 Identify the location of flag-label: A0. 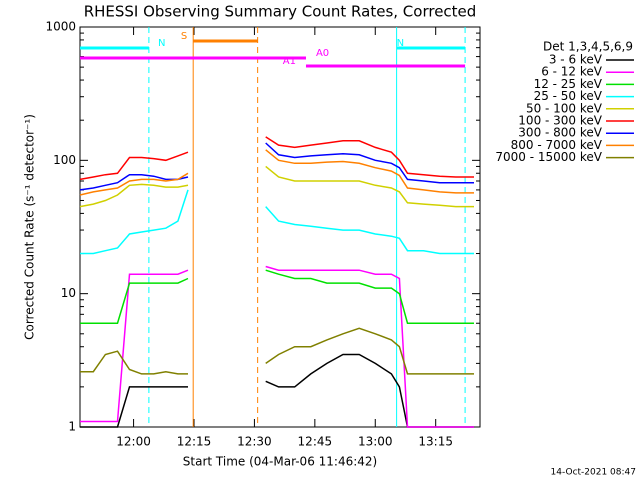
(322, 53).